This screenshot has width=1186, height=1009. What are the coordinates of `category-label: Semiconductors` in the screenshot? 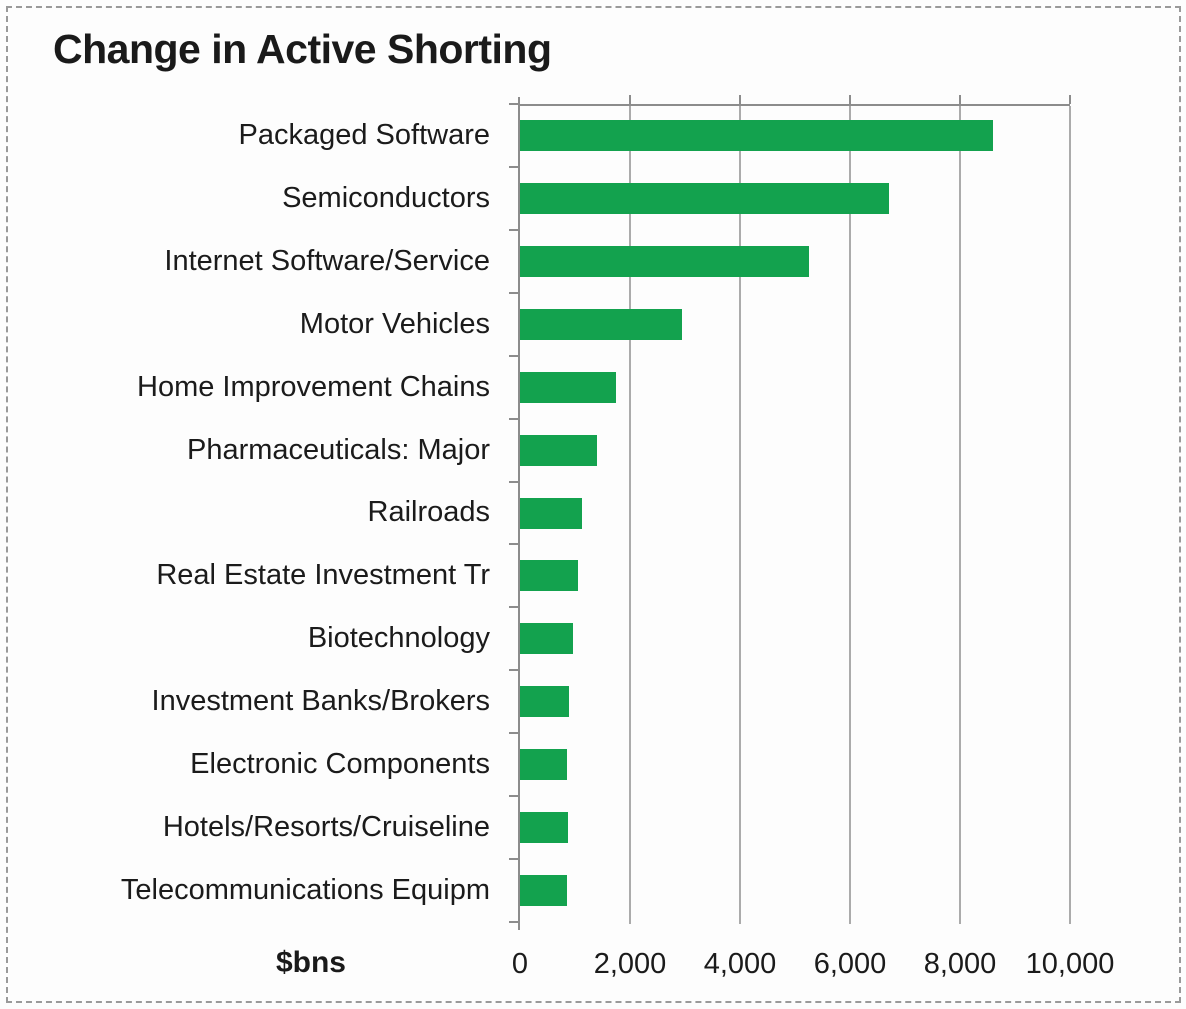 It's located at (386, 197).